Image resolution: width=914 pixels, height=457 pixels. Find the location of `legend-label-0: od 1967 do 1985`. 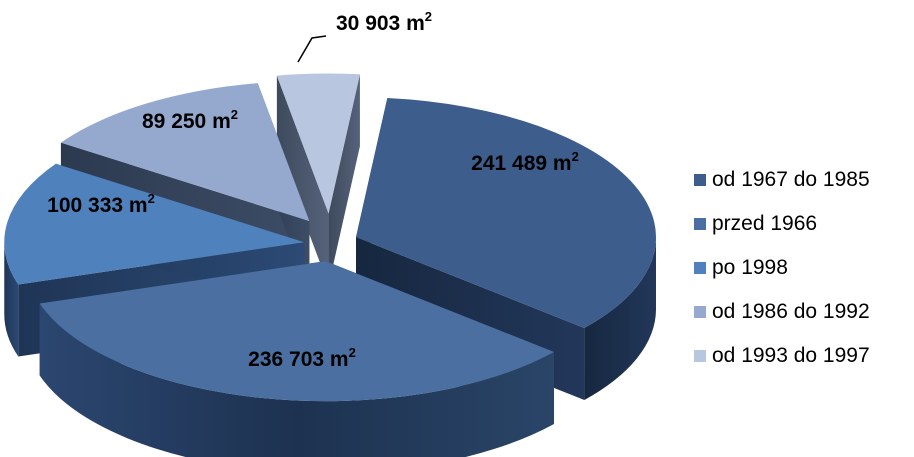

legend-label-0: od 1967 do 1985 is located at coordinates (791, 179).